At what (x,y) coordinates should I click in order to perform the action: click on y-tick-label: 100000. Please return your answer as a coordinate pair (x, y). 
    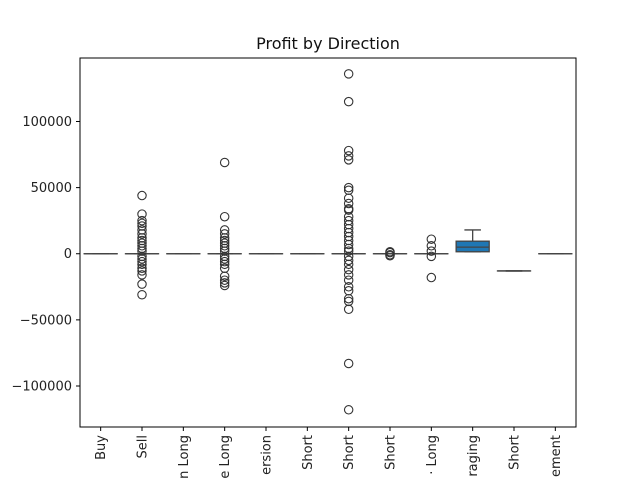
    Looking at the image, I should click on (47, 122).